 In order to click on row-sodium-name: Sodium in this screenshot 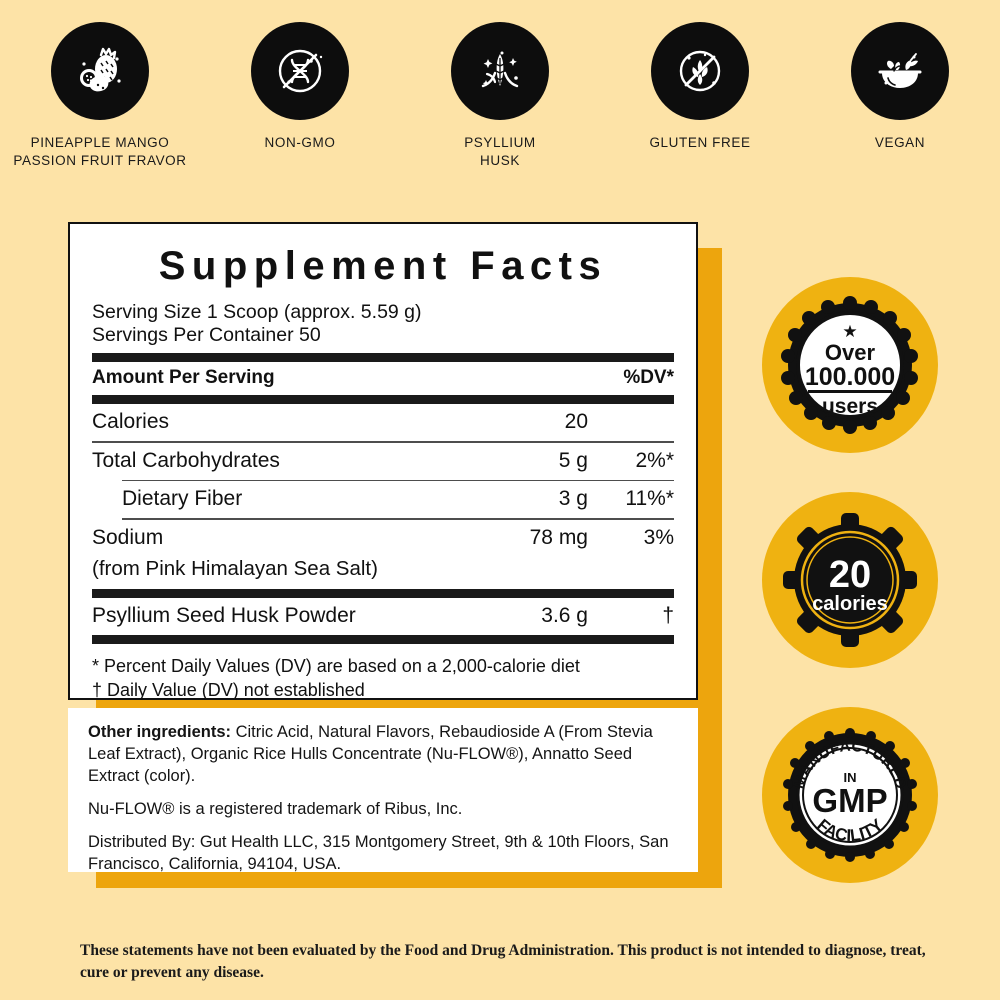, I will do `click(128, 537)`.